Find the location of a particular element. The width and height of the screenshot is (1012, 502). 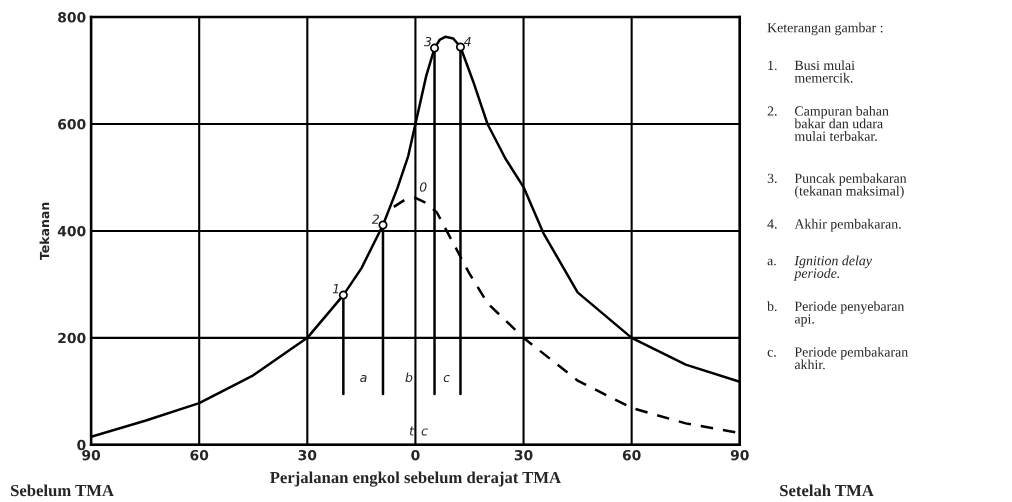

annotation: 4 is located at coordinates (467, 42).